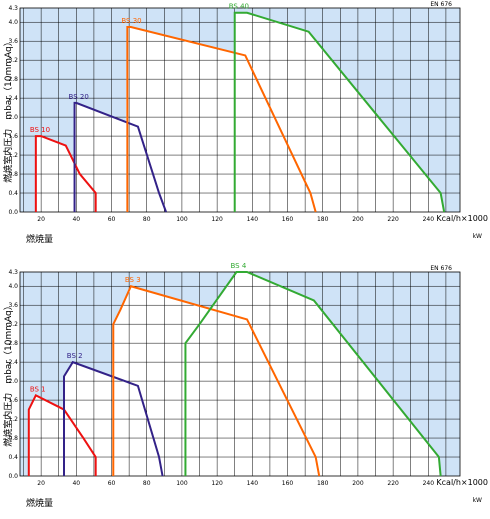 Image resolution: width=490 pixels, height=519 pixels. What do you see at coordinates (40, 130) in the screenshot?
I see `series-label: BS 10` at bounding box center [40, 130].